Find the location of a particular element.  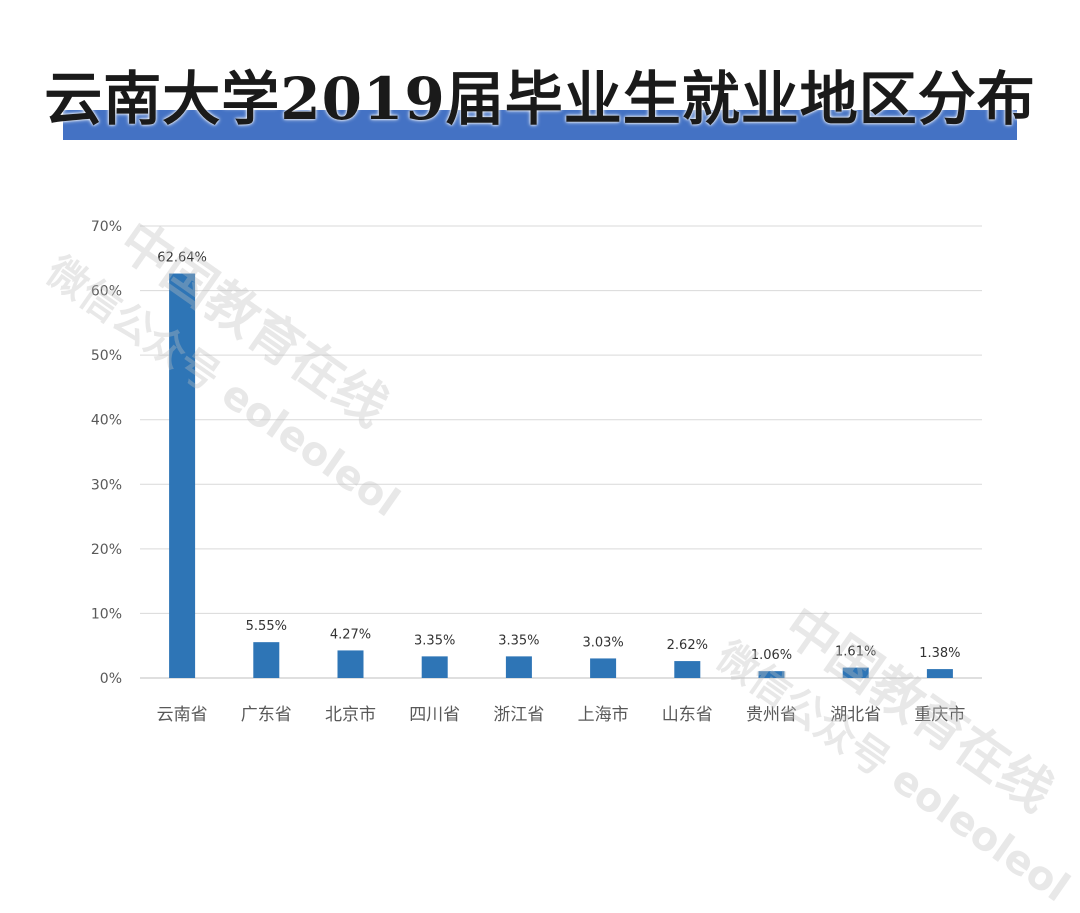

data-label: 1.61% is located at coordinates (855, 652).